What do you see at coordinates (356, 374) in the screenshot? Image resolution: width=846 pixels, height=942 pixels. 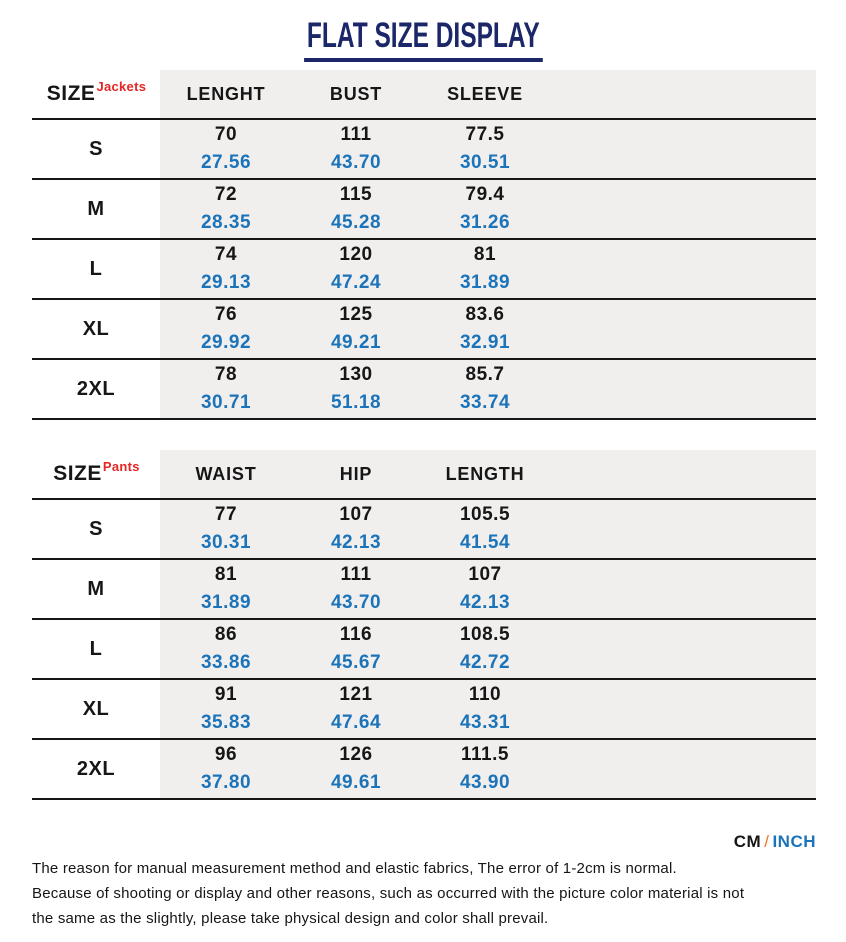 I see `cm-value: 130` at bounding box center [356, 374].